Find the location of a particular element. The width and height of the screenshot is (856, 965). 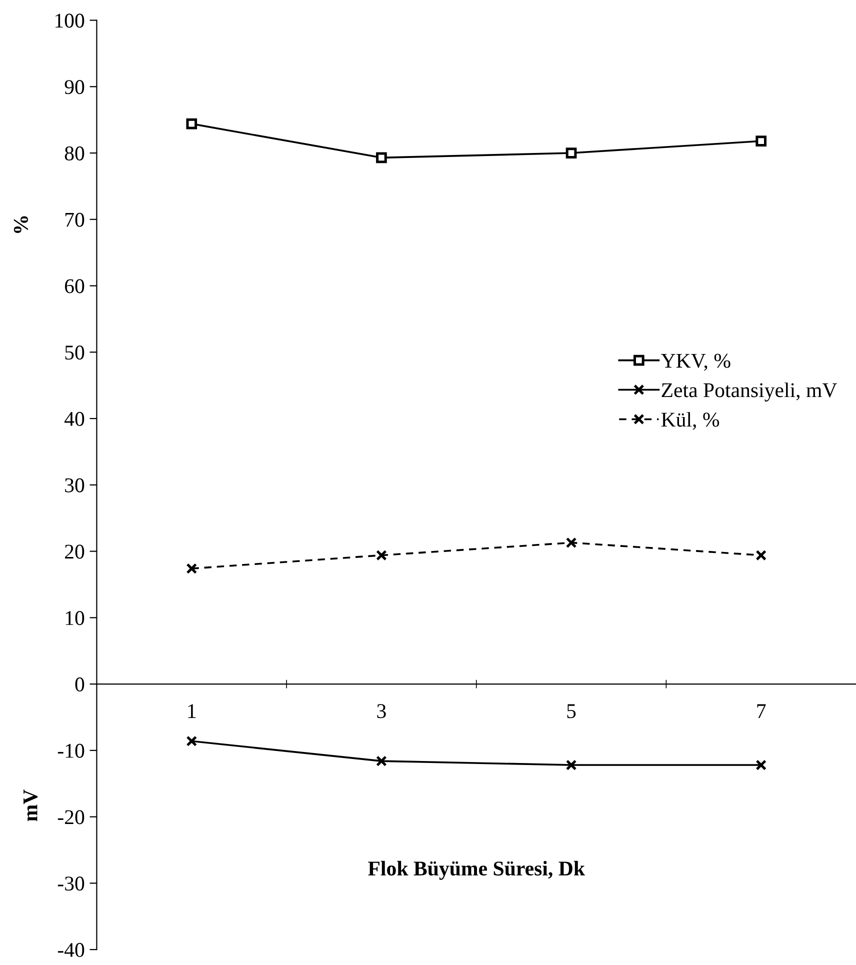

x-axis-title: Flok Büyüme Süresi, Dk is located at coordinates (476, 870).